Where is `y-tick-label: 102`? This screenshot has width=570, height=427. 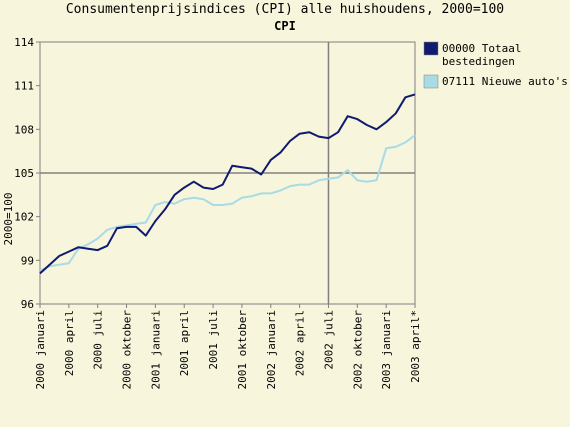
y-tick-label: 102 is located at coordinates (24, 217).